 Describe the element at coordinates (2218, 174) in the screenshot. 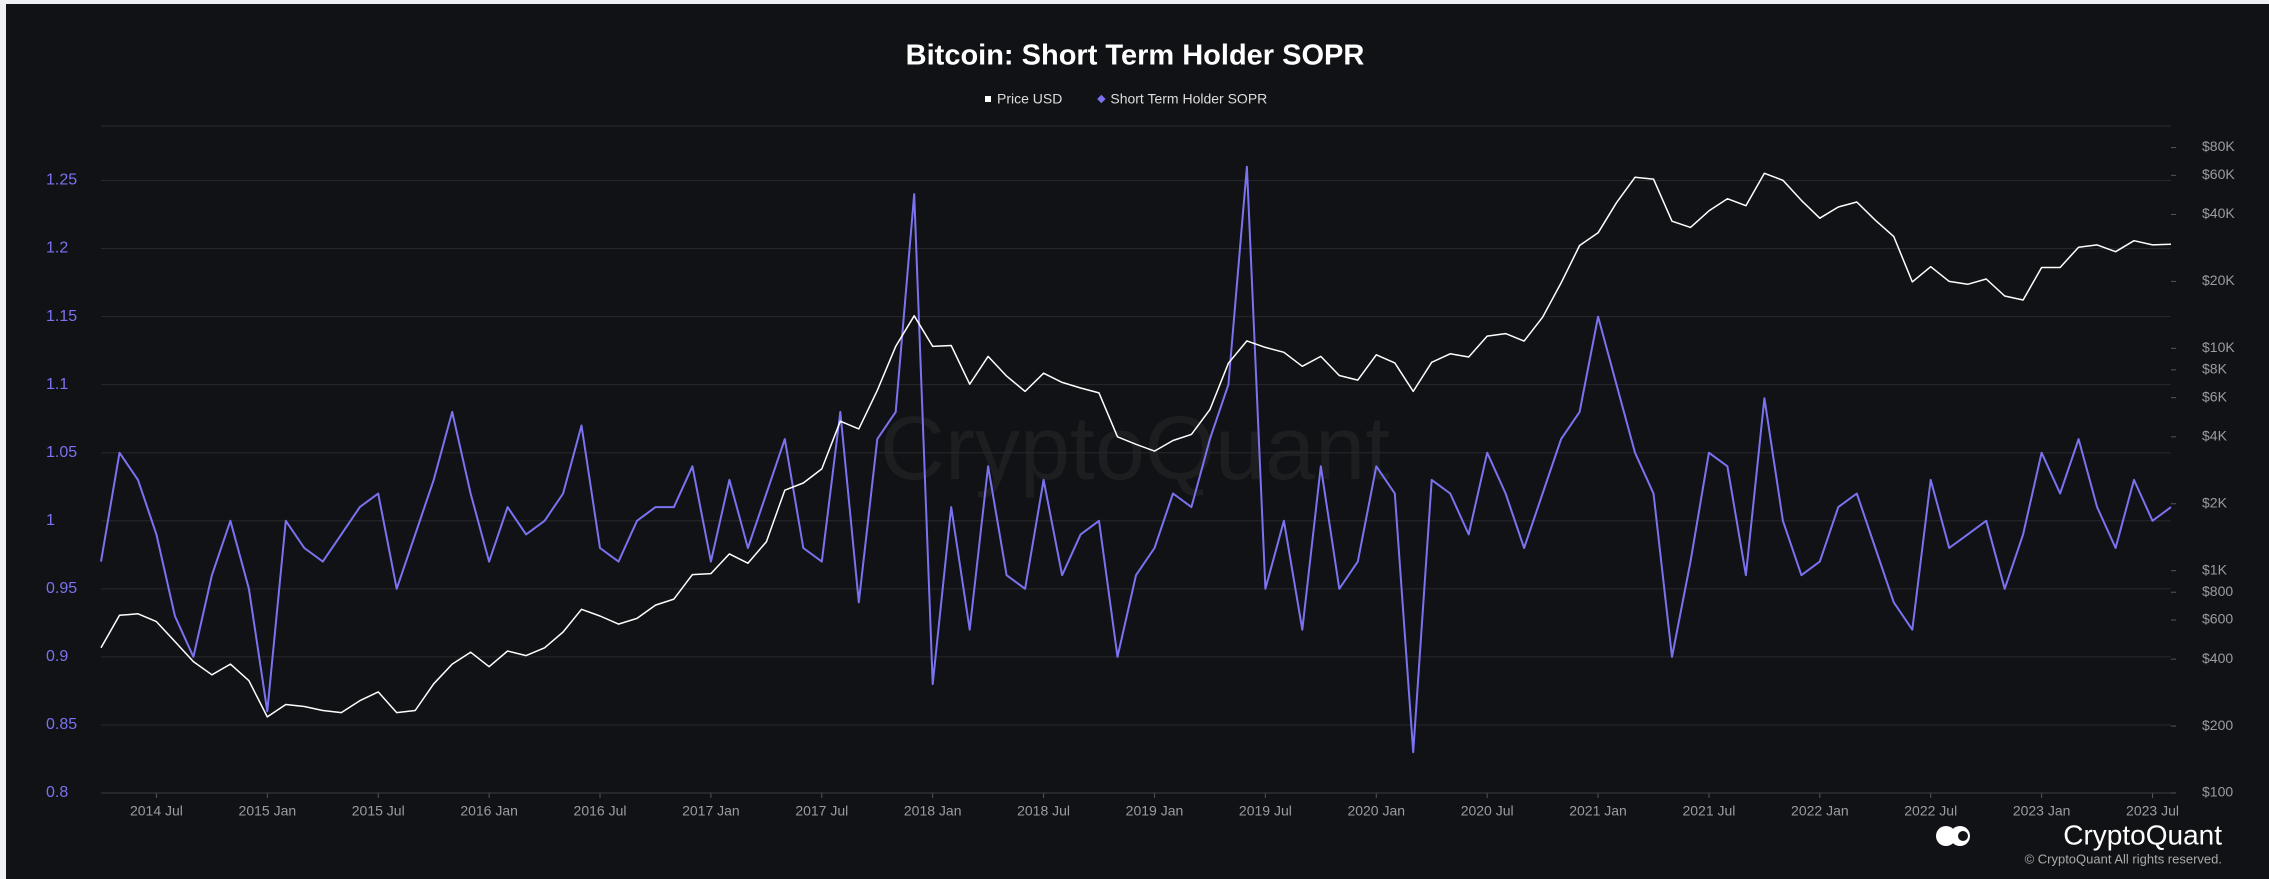

I see `y2-tick-label: $60K` at that location.